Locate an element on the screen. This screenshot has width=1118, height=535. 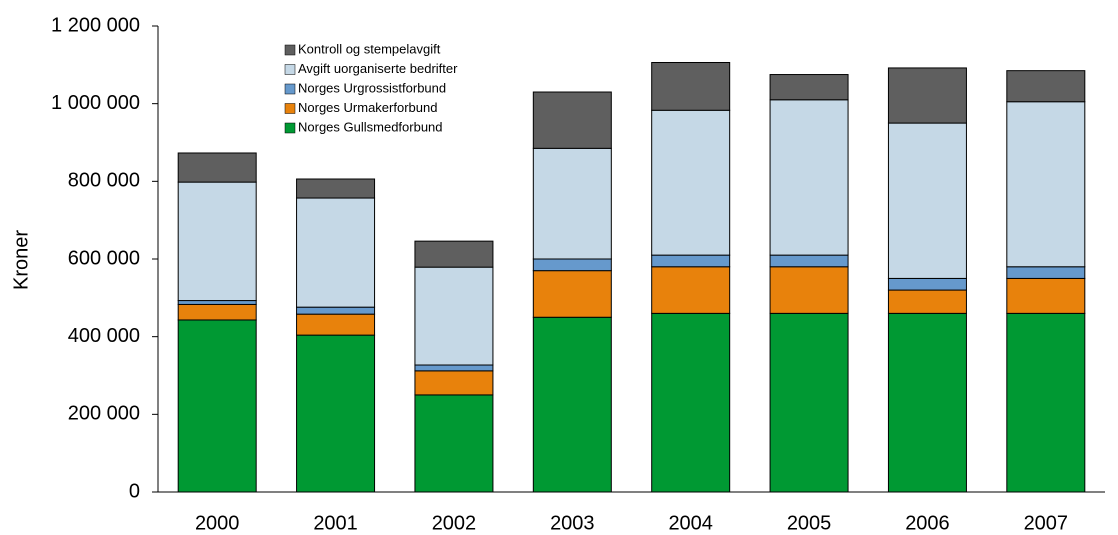
x-tick-label: 2001 is located at coordinates (335, 523).